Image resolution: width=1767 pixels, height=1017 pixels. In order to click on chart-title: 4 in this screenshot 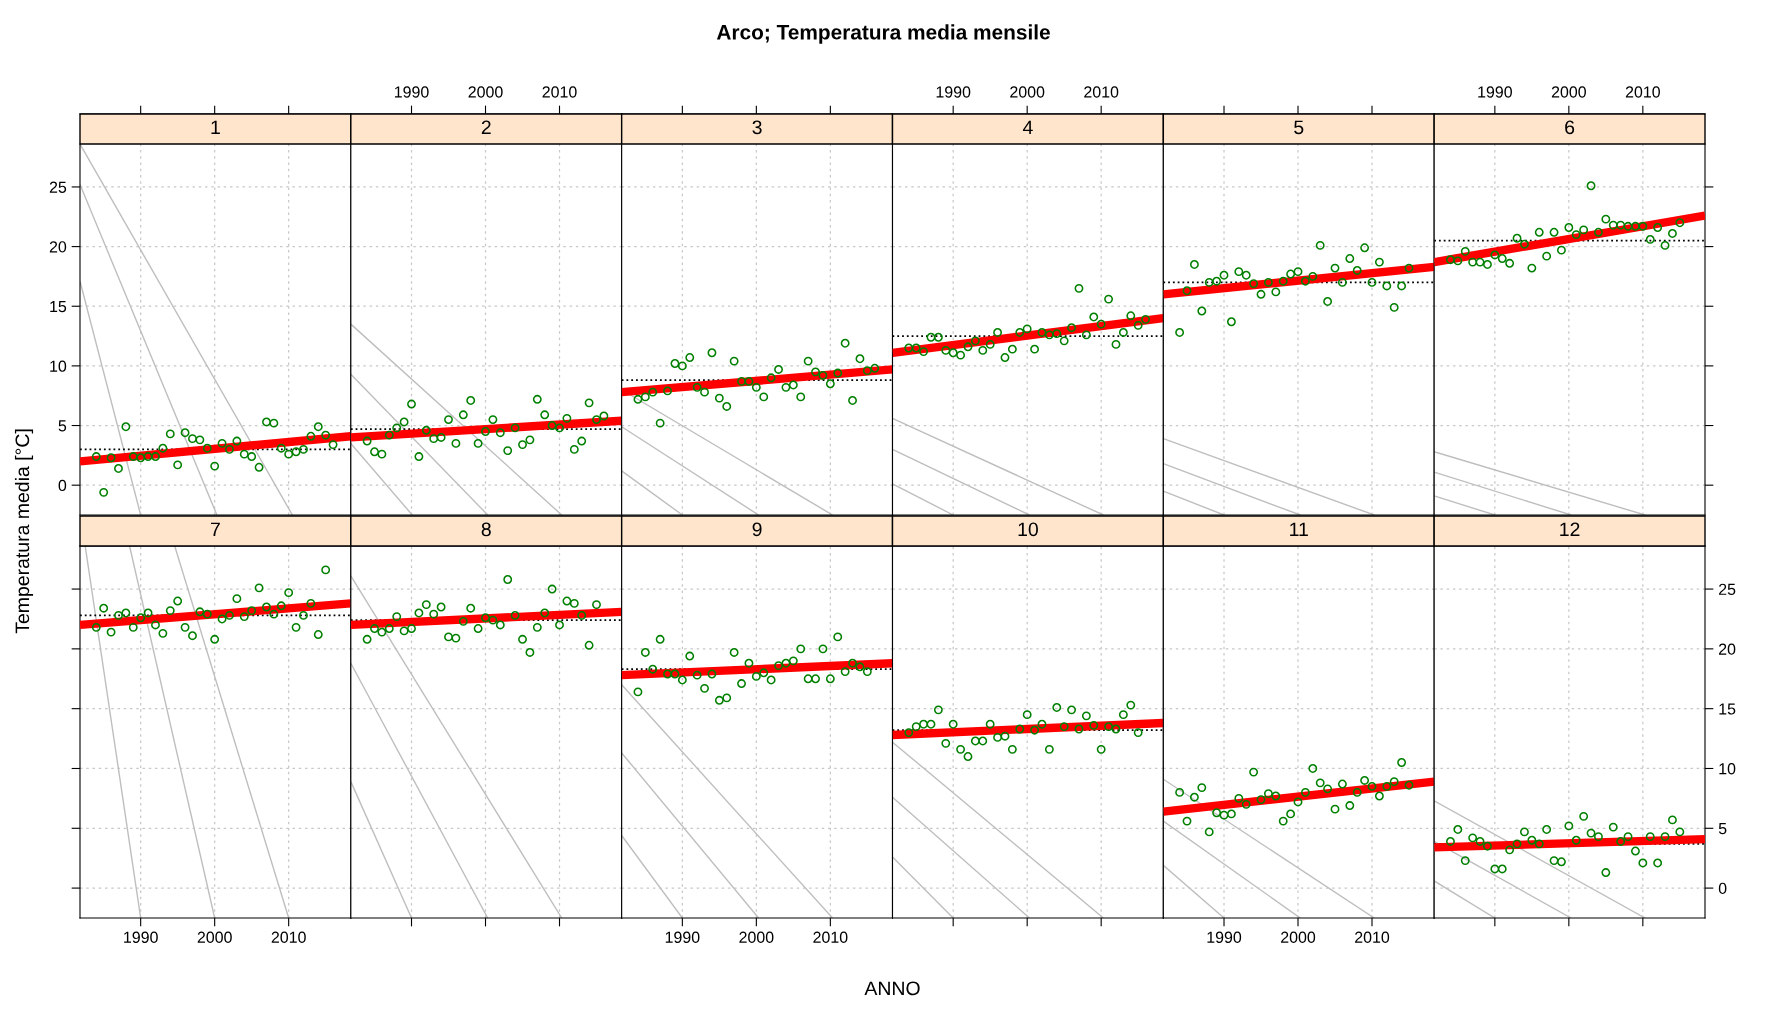, I will do `click(1027, 127)`.